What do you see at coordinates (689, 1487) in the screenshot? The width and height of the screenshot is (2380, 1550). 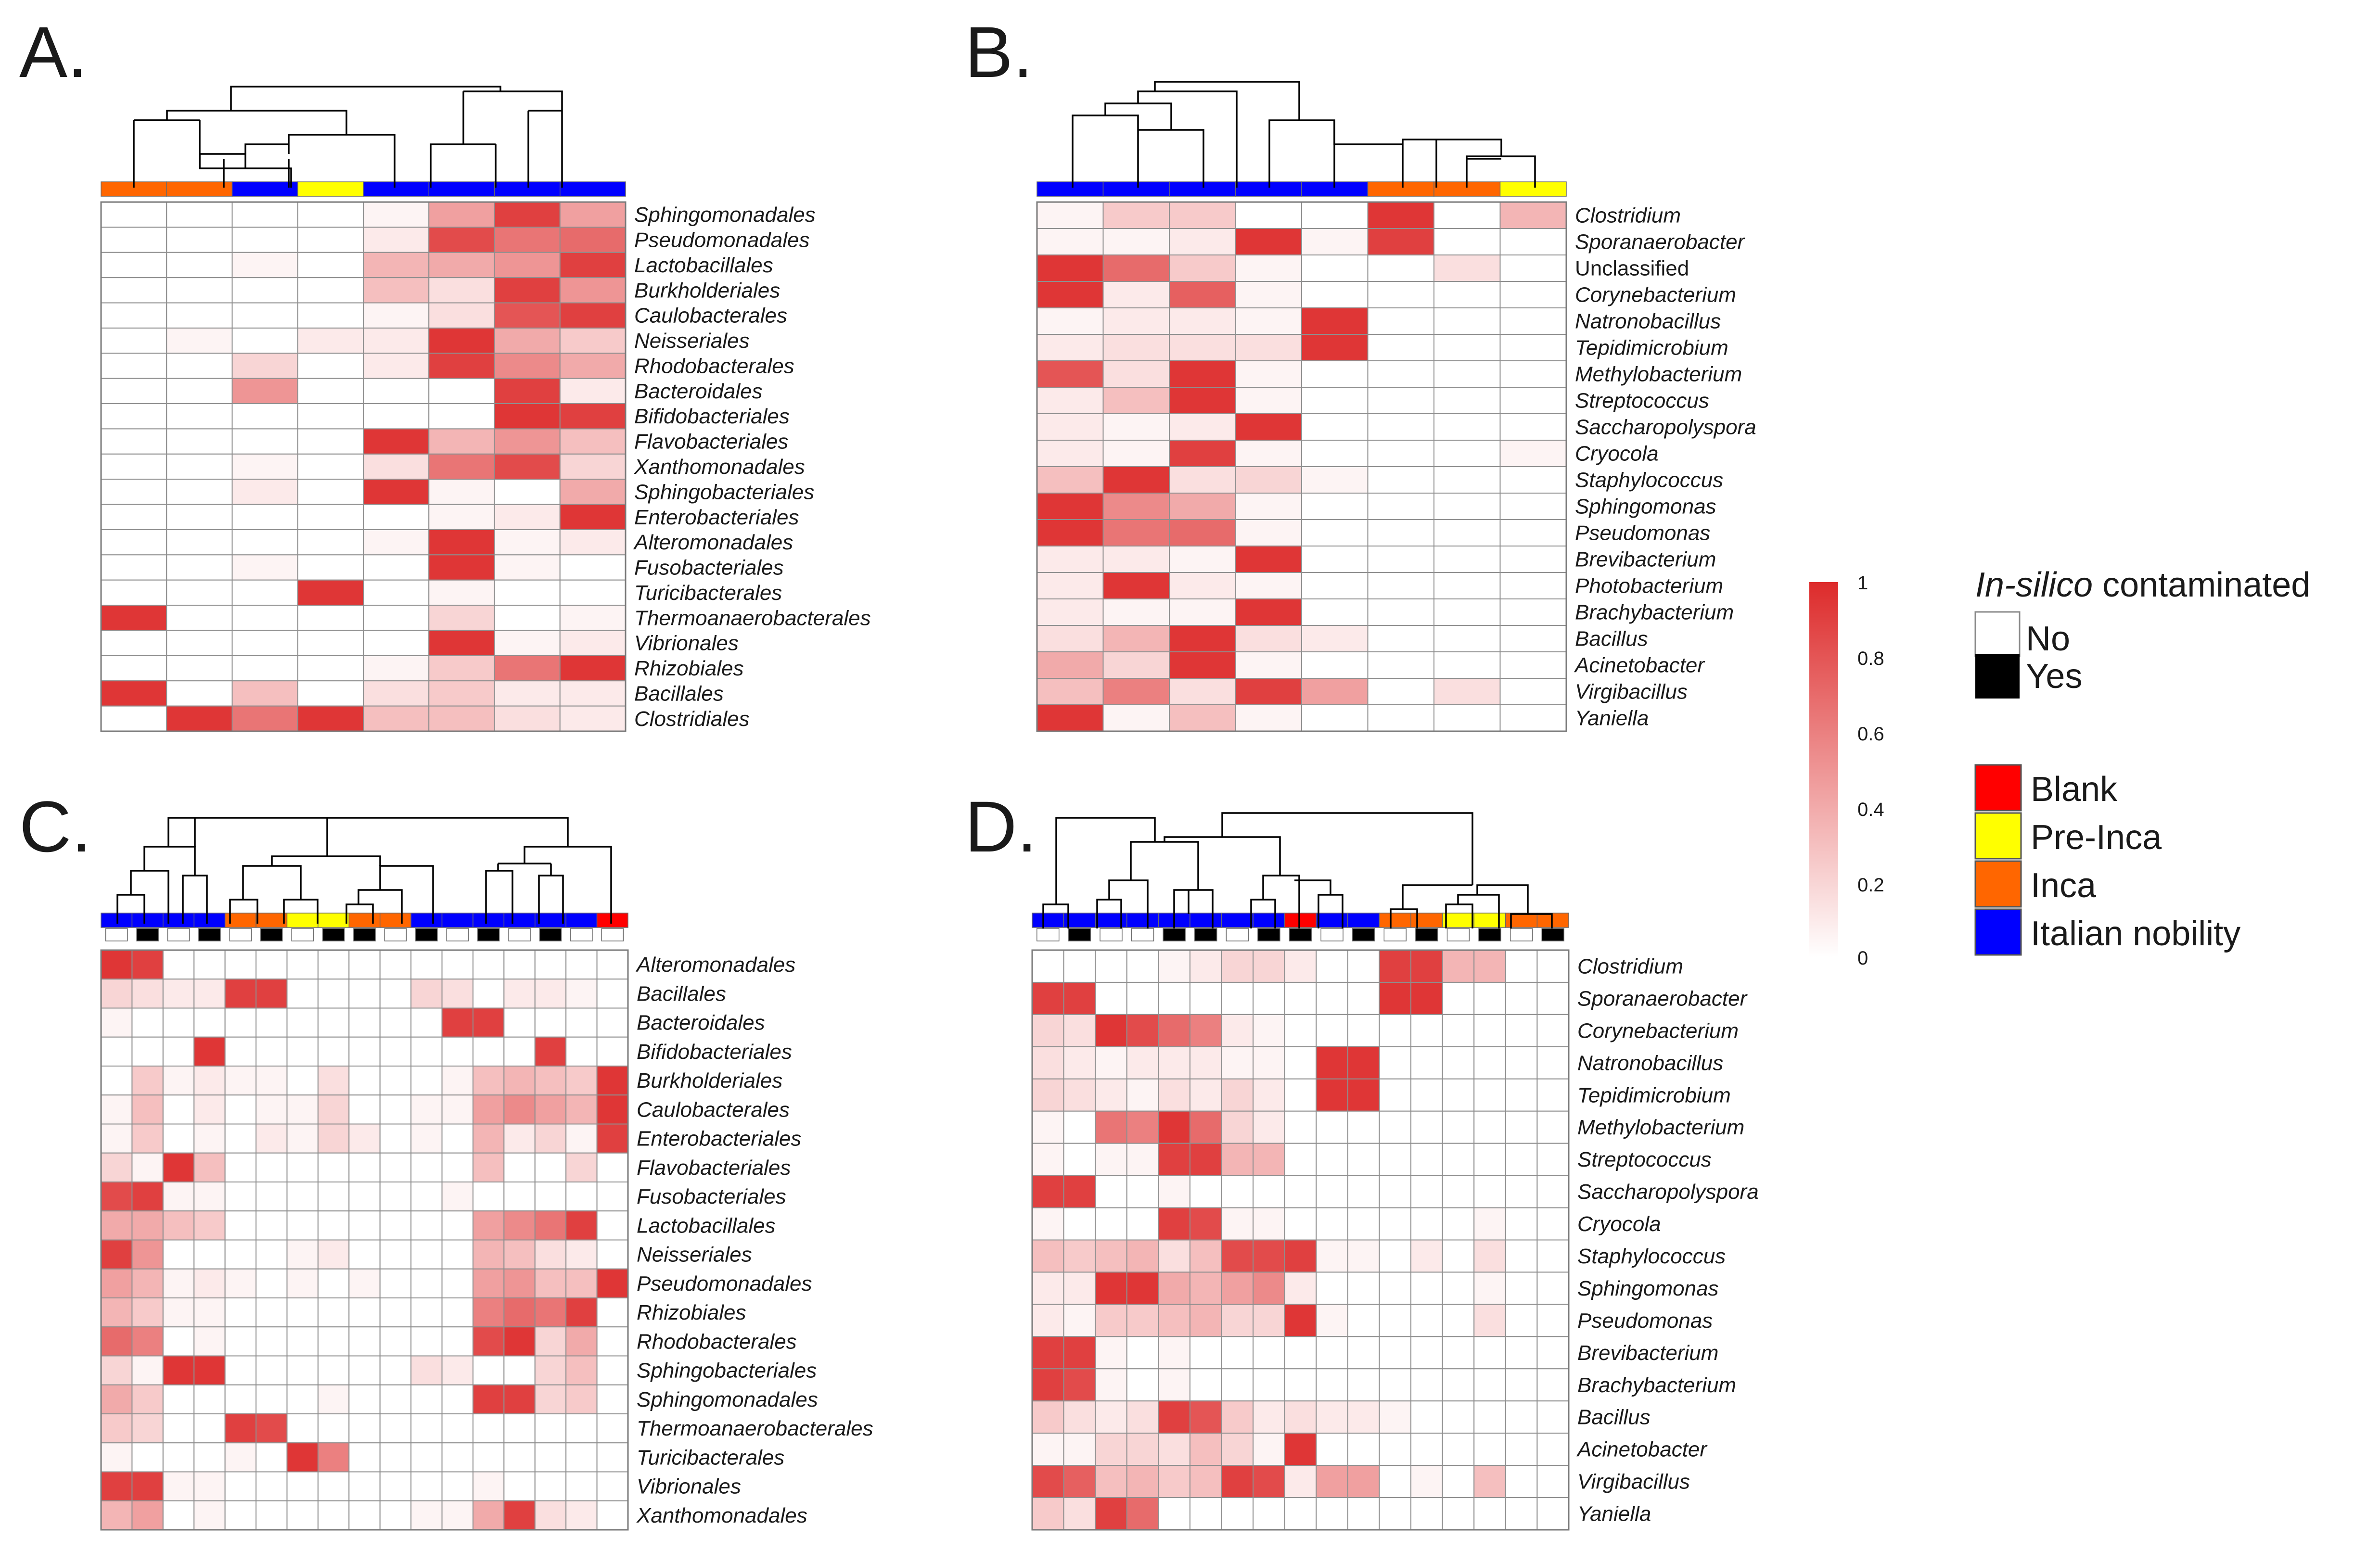 I see `panel-c-row-label: Vibrionales` at bounding box center [689, 1487].